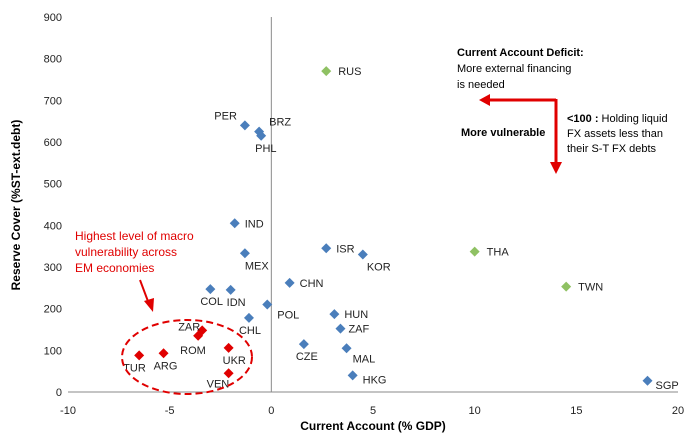 The image size is (695, 438). What do you see at coordinates (520, 53) in the screenshot?
I see `deficit-title: Current Account Deficit:` at bounding box center [520, 53].